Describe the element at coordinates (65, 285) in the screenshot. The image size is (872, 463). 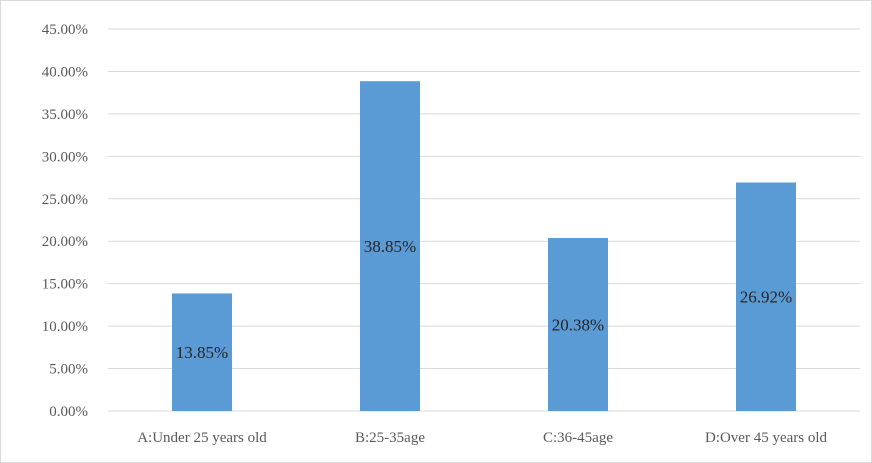
I see `y-tick-label: 15.00%` at that location.